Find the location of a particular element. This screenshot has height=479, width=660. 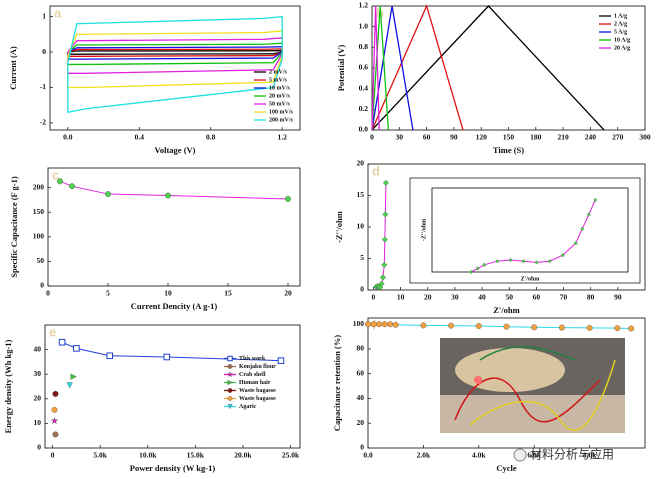

x-axis-label: Time (S) is located at coordinates (508, 150).